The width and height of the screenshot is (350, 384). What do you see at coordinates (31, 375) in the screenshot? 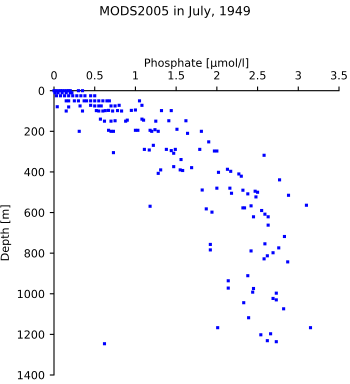
I see `y-tick-label: 1400` at bounding box center [31, 375].